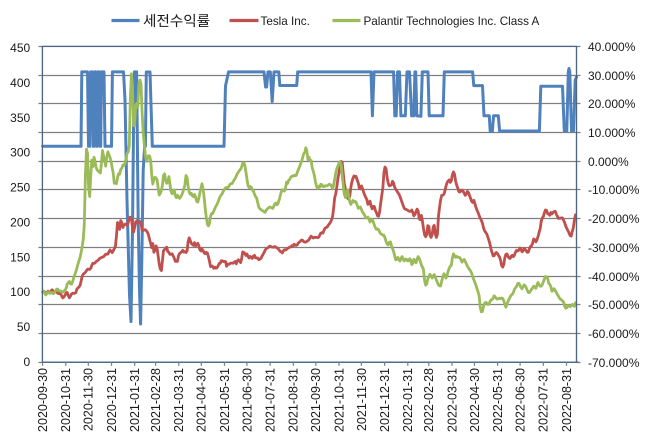 This screenshot has height=441, width=649. What do you see at coordinates (612, 133) in the screenshot?
I see `svg-text: 10.000%` at bounding box center [612, 133].